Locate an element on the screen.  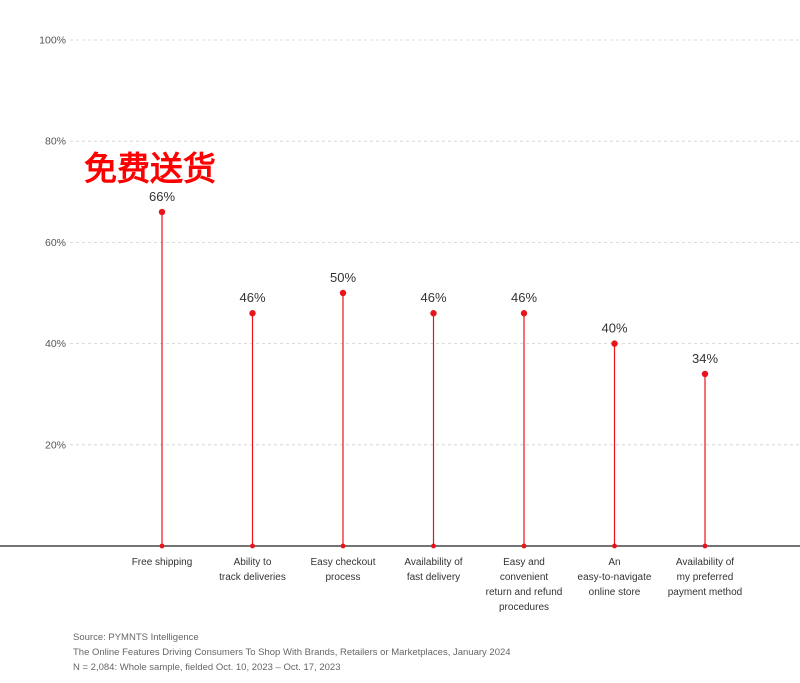
category-label-line: procedures is located at coordinates (524, 607).